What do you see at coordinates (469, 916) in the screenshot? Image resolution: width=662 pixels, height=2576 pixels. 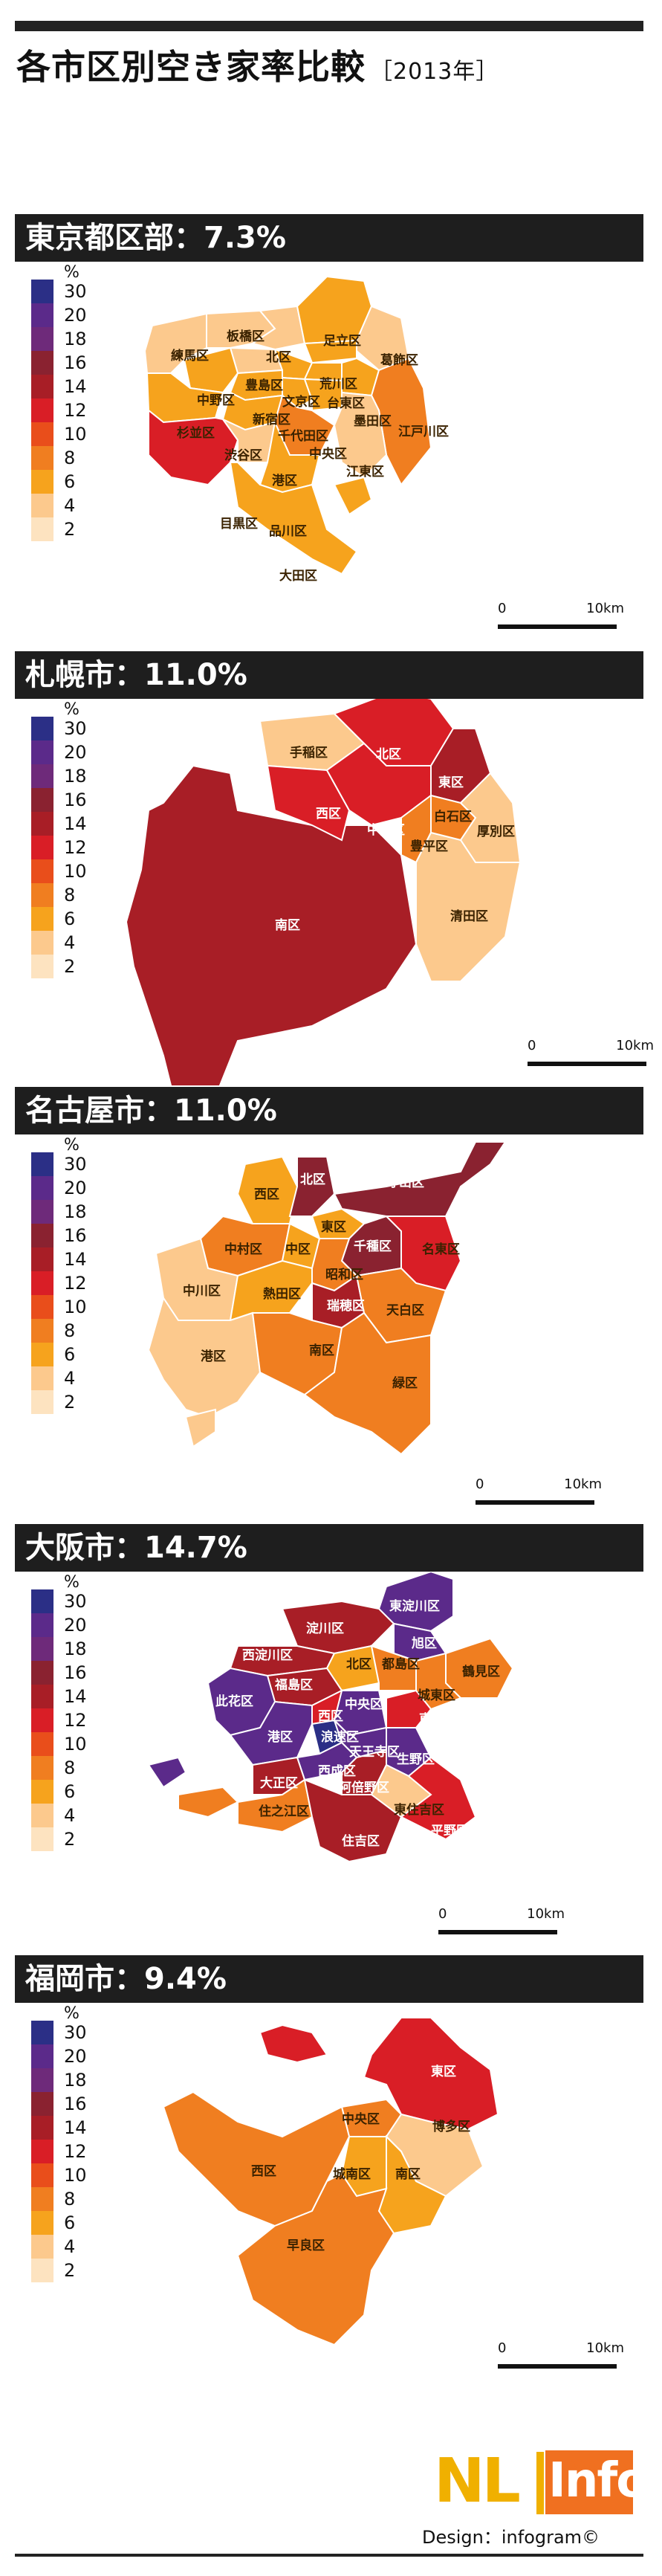 I see `ward-label: 清田区` at bounding box center [469, 916].